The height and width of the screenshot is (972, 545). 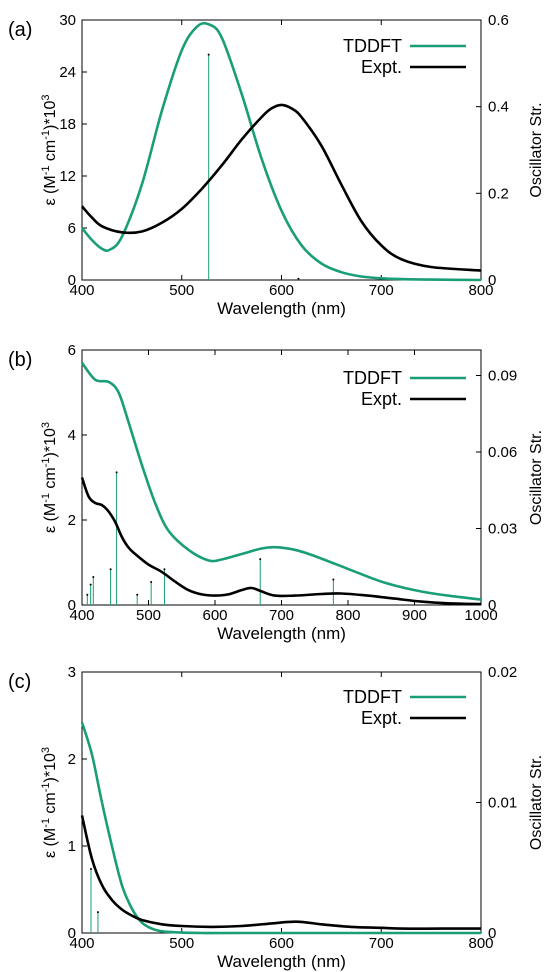 What do you see at coordinates (20, 360) in the screenshot?
I see `panel-label: (b)` at bounding box center [20, 360].